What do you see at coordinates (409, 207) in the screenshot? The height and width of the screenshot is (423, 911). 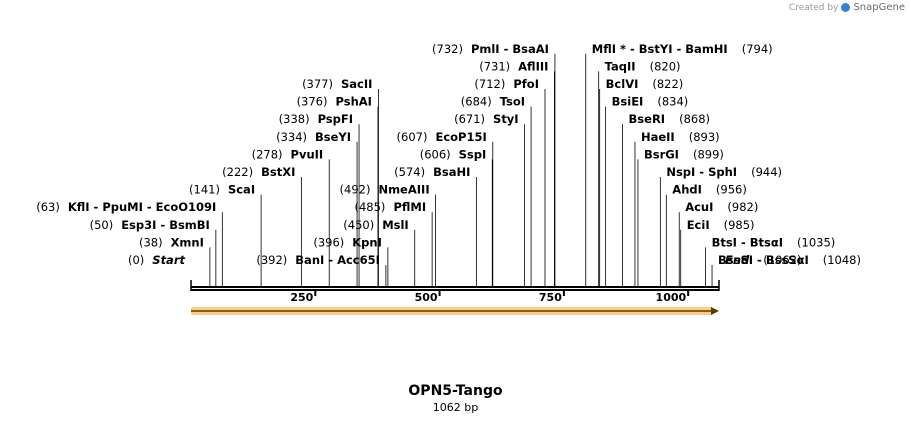 I see `enzyme-name: PflMI` at bounding box center [409, 207].